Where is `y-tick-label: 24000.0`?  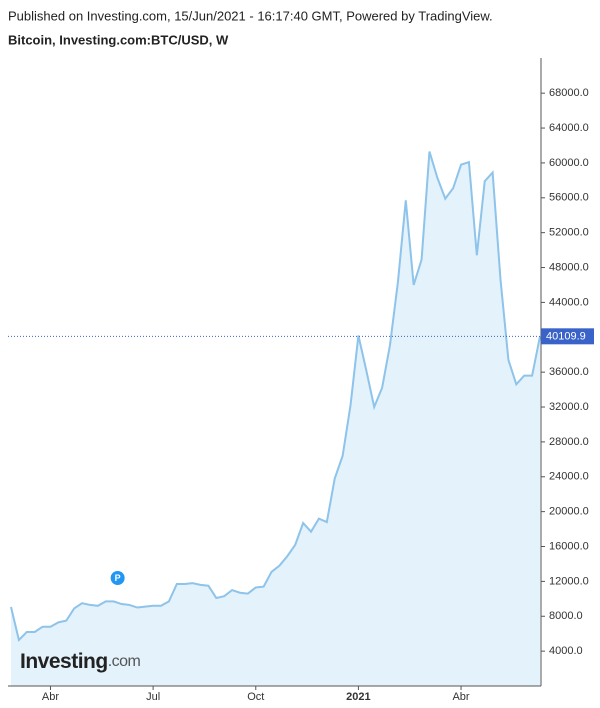 y-tick-label: 24000.0 is located at coordinates (569, 477).